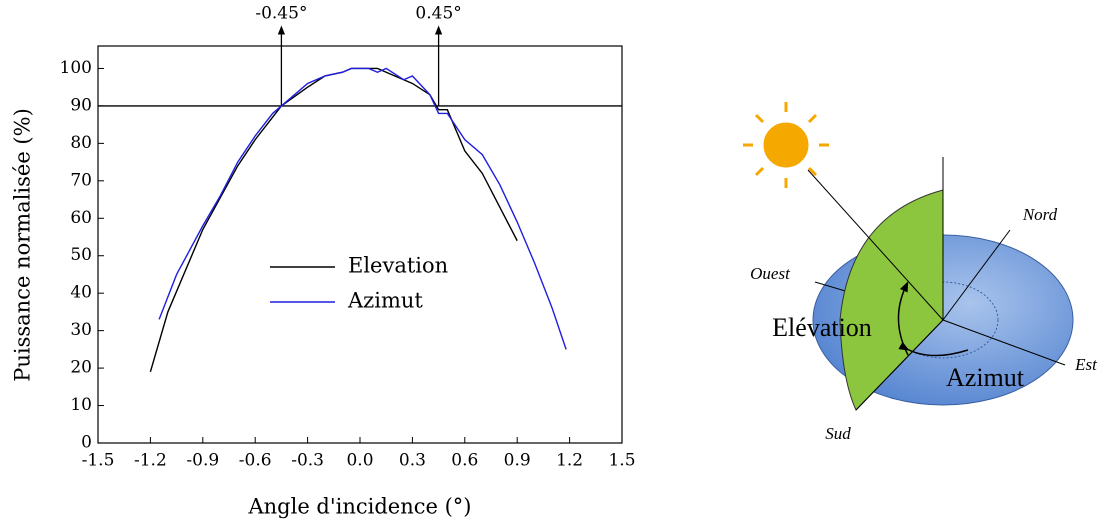  I want to click on y-tick-label: 70, so click(81, 180).